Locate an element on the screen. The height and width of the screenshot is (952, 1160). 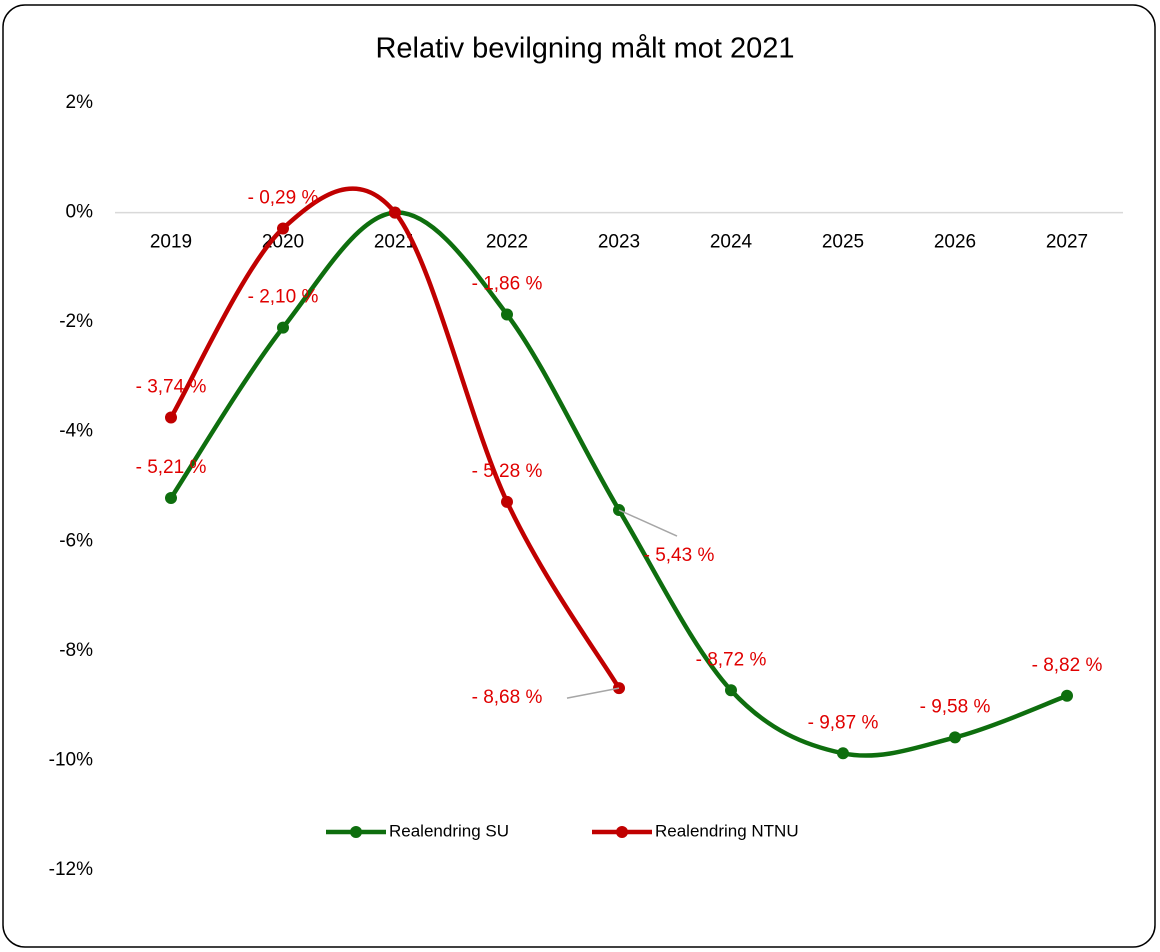
x-tick-label: 2019 is located at coordinates (171, 242).